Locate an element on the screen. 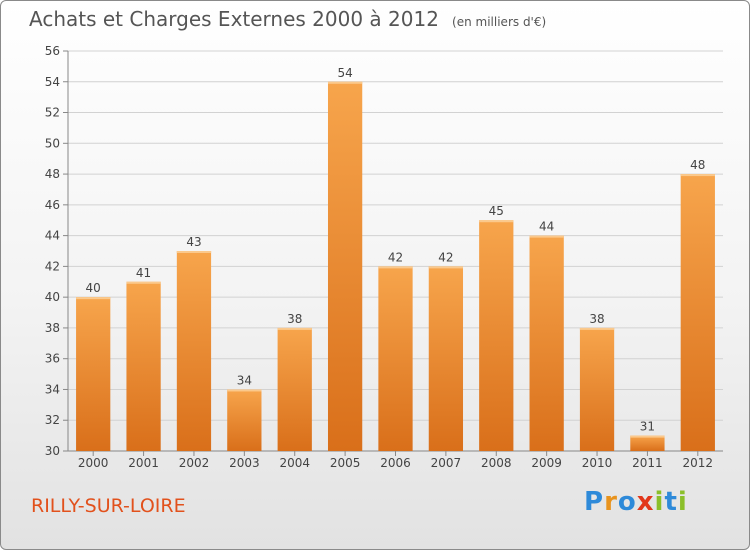  data-label: 31 is located at coordinates (647, 427).